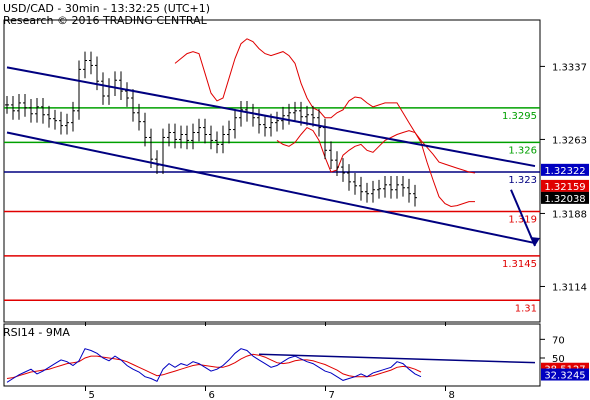  I want to click on level-label: 1.3145, so click(519, 264).